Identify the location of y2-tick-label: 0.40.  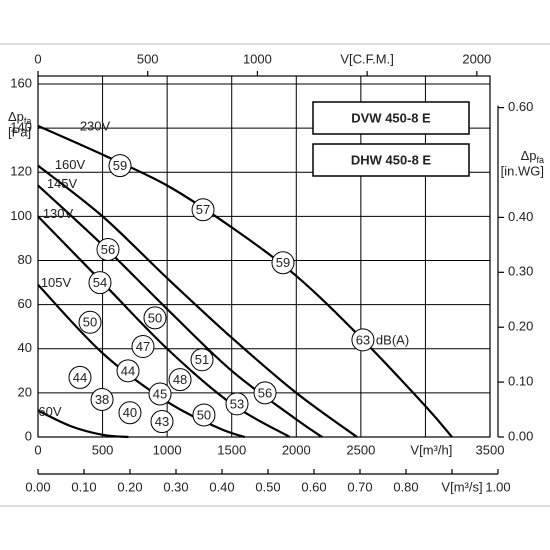
(520, 216).